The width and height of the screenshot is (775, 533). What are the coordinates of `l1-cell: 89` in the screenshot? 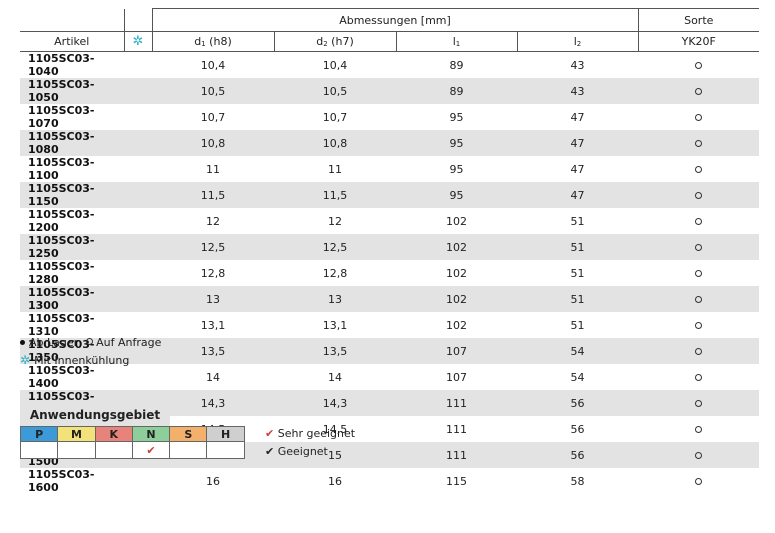 It's located at (456, 91).